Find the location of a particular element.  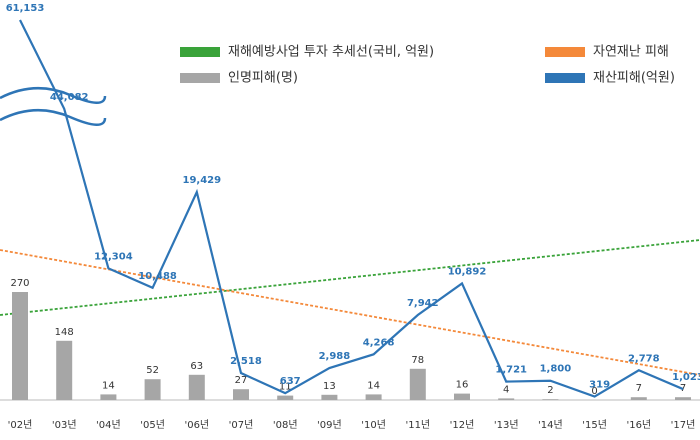

legend-label: 재산피해(억원) is located at coordinates (634, 78).